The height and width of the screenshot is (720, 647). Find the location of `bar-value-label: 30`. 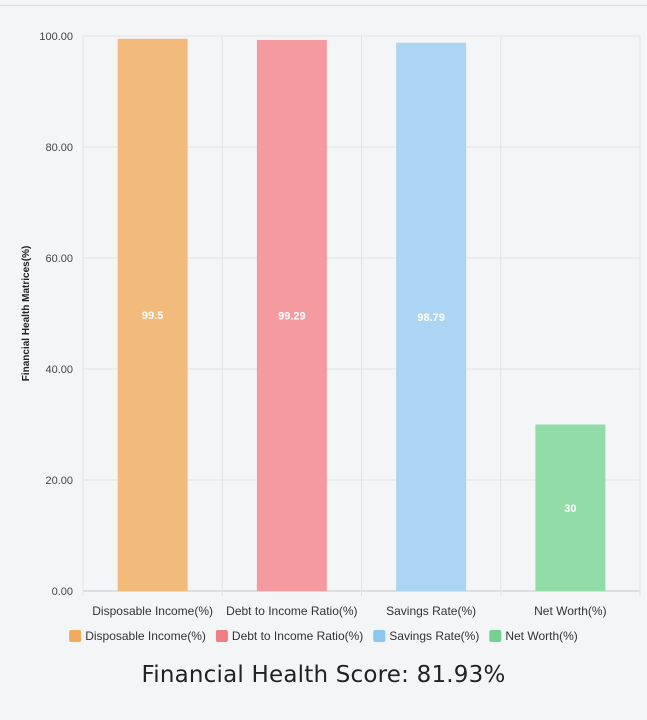

bar-value-label: 30 is located at coordinates (570, 509).